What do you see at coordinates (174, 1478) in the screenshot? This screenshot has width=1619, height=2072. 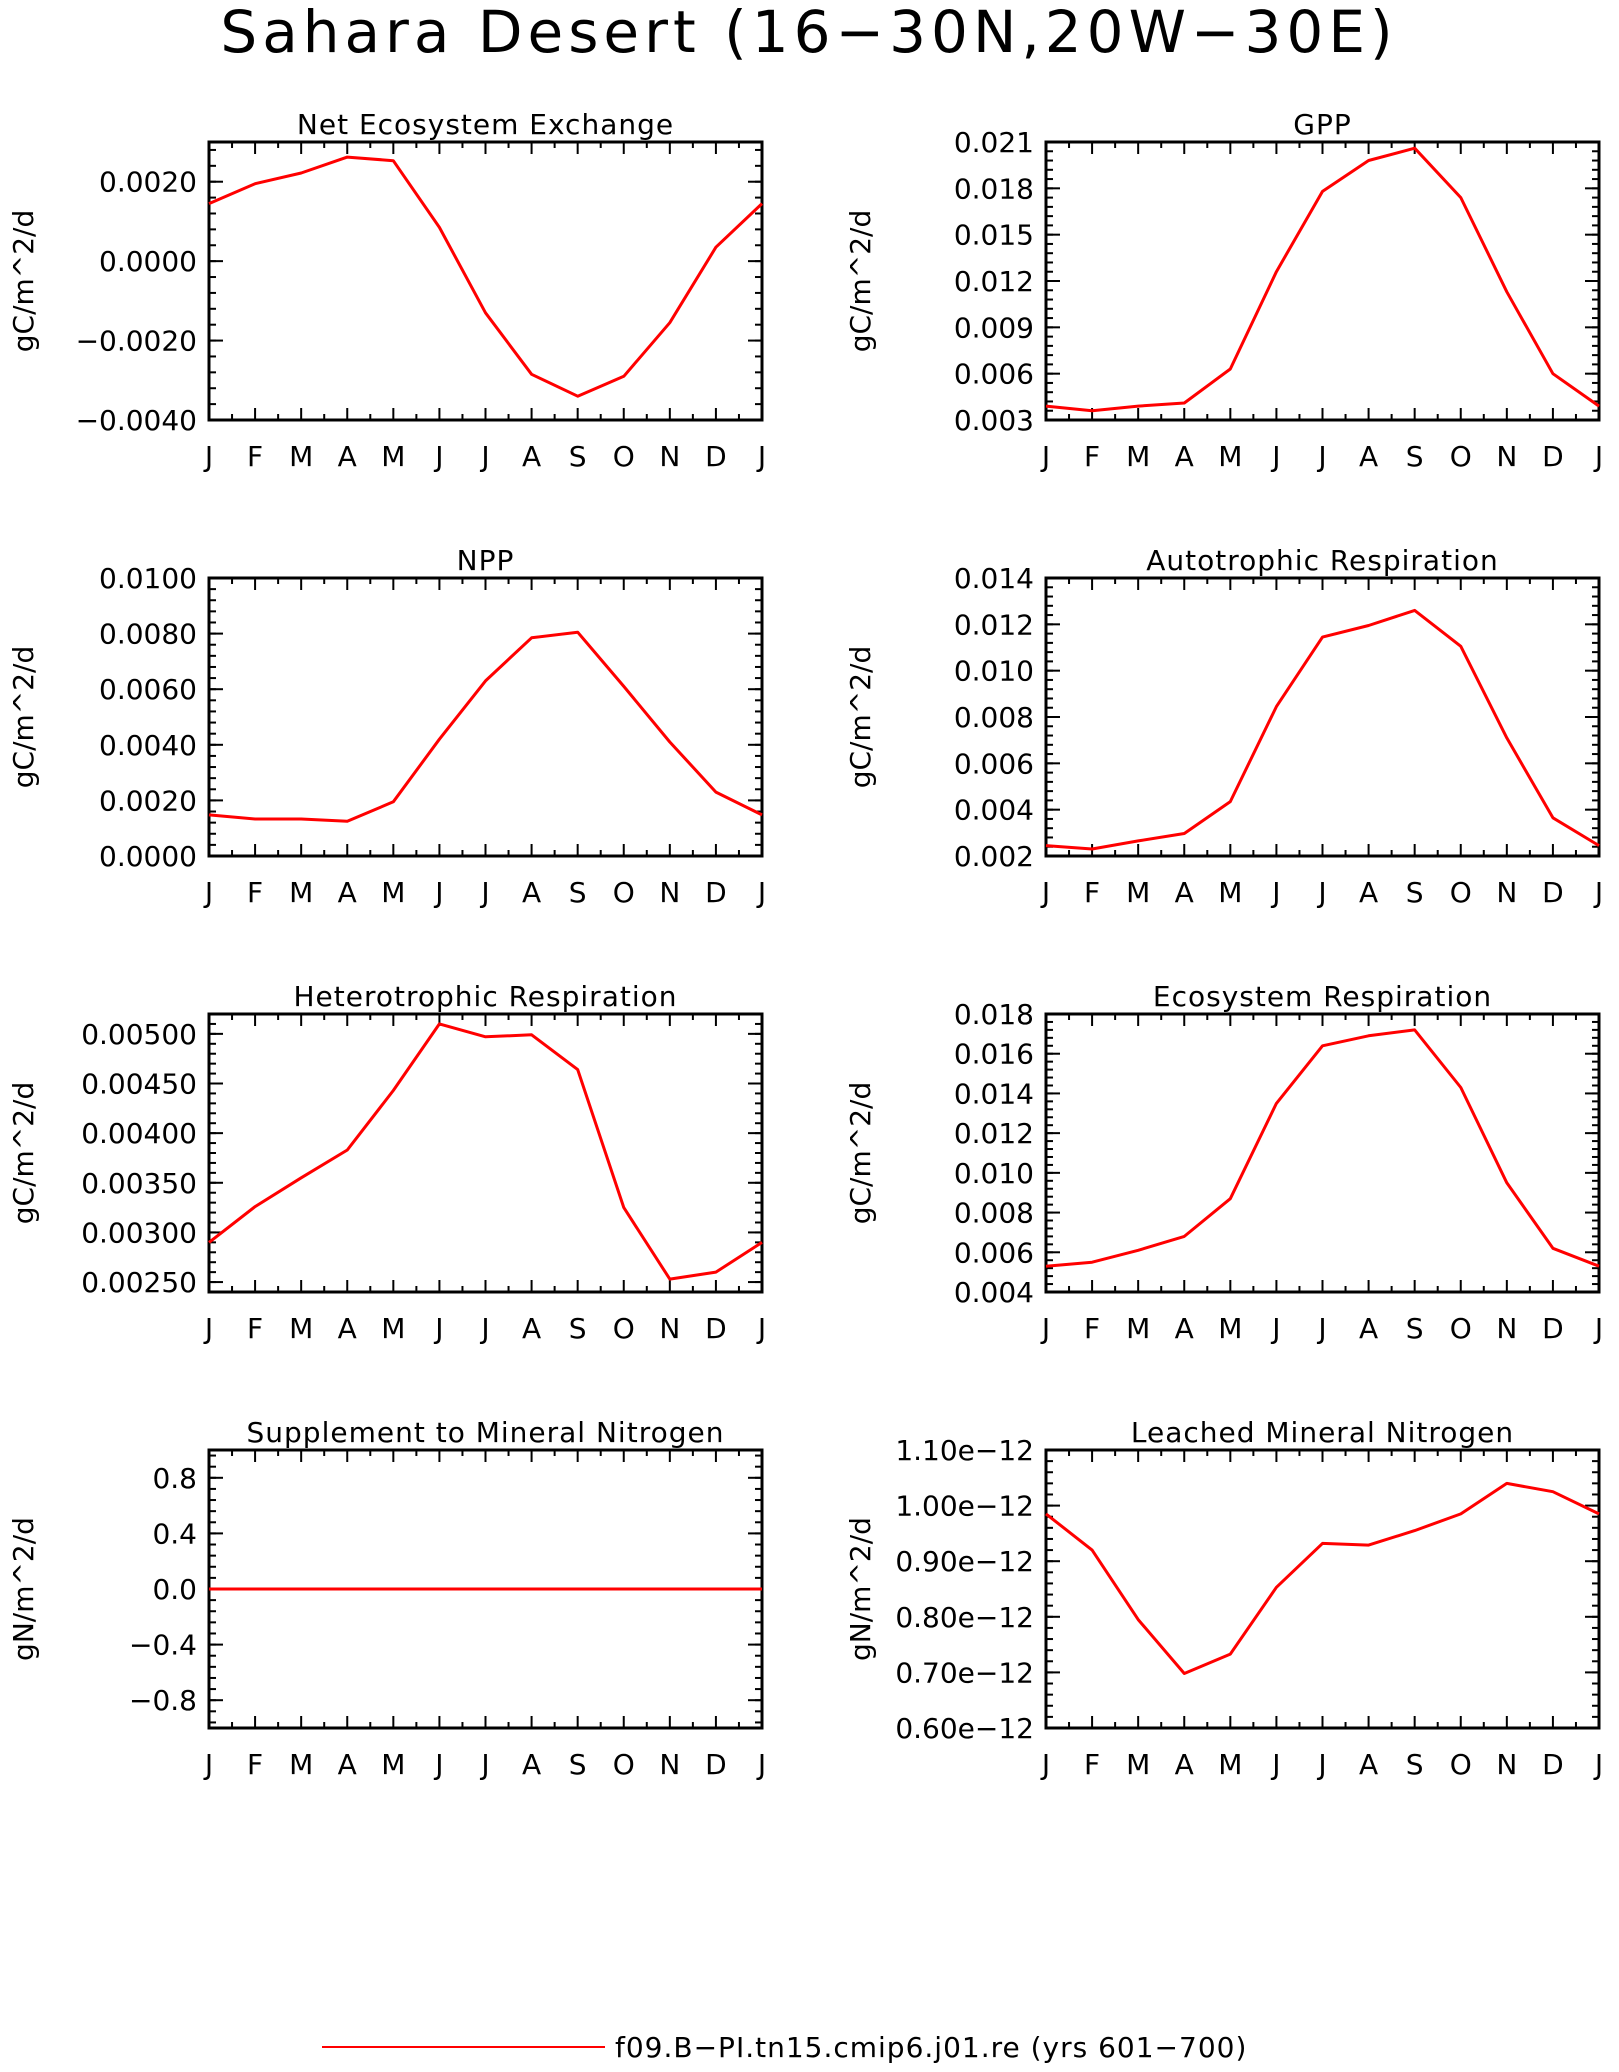 I see `y-tick-label: 0.8` at bounding box center [174, 1478].